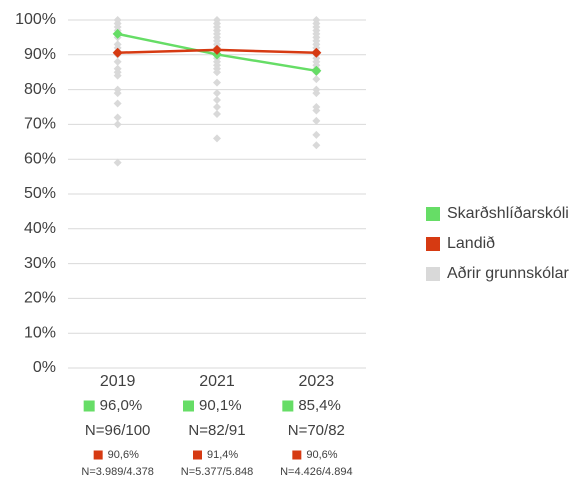 The height and width of the screenshot is (482, 574). What do you see at coordinates (217, 381) in the screenshot?
I see `x-tick-label: 2021` at bounding box center [217, 381].